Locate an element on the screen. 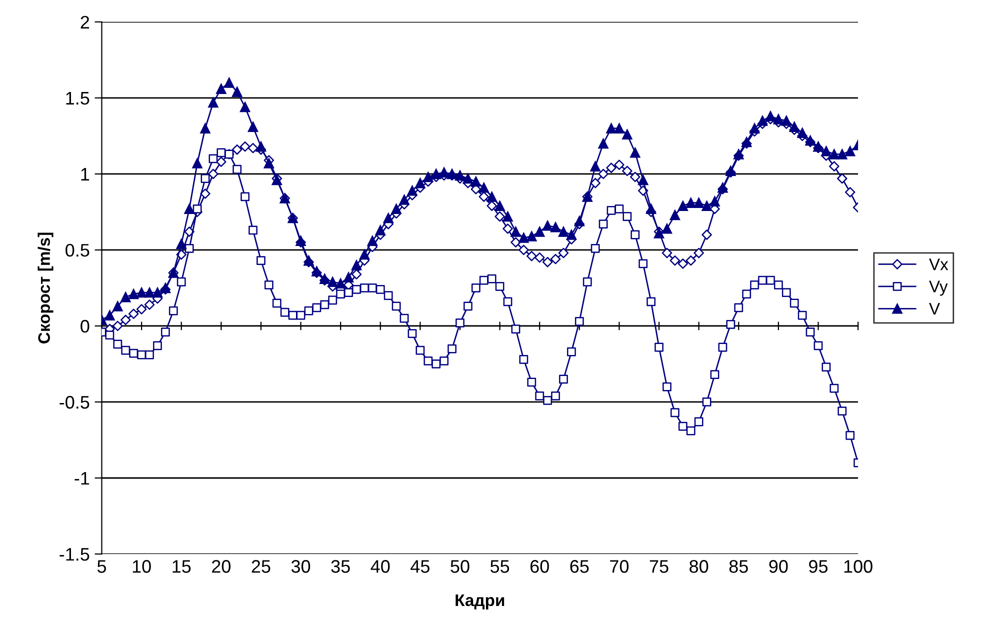  x-axis-title: Кадри is located at coordinates (480, 602).